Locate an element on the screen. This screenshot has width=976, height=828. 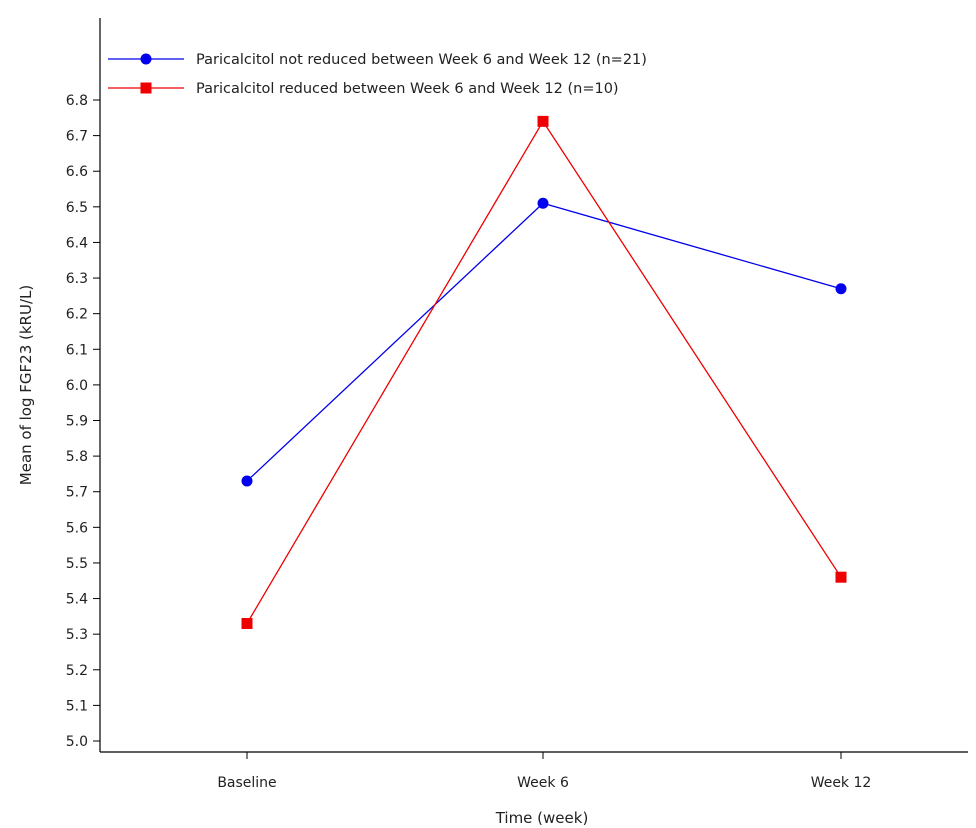
y-tick-label: 6.3 is located at coordinates (77, 279).